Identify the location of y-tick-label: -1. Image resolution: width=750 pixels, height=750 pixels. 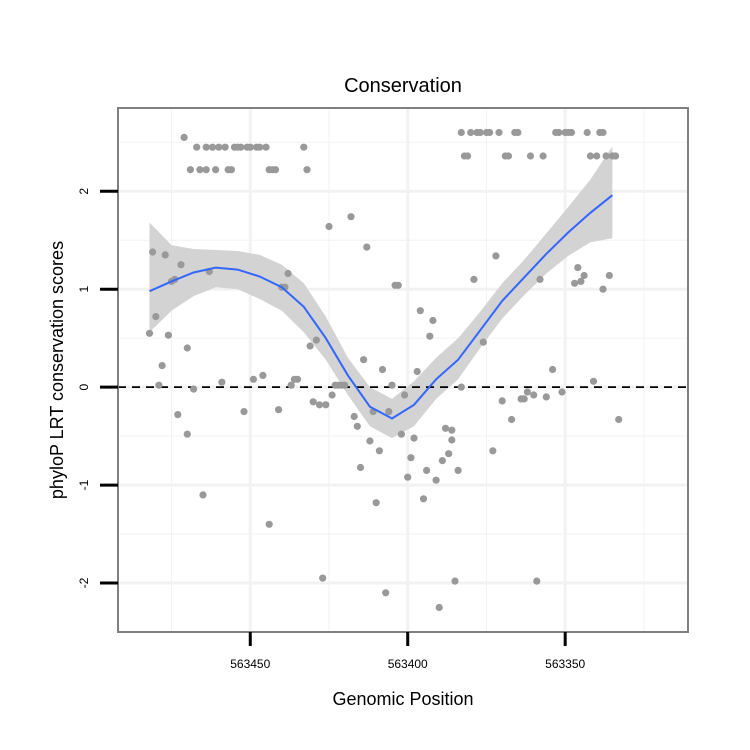
(84, 484).